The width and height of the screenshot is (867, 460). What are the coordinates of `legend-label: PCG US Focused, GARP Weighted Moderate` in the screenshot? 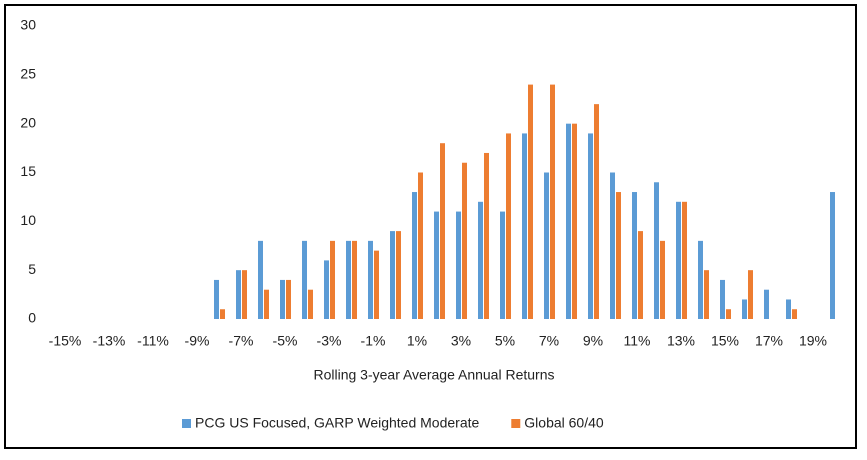 It's located at (337, 423).